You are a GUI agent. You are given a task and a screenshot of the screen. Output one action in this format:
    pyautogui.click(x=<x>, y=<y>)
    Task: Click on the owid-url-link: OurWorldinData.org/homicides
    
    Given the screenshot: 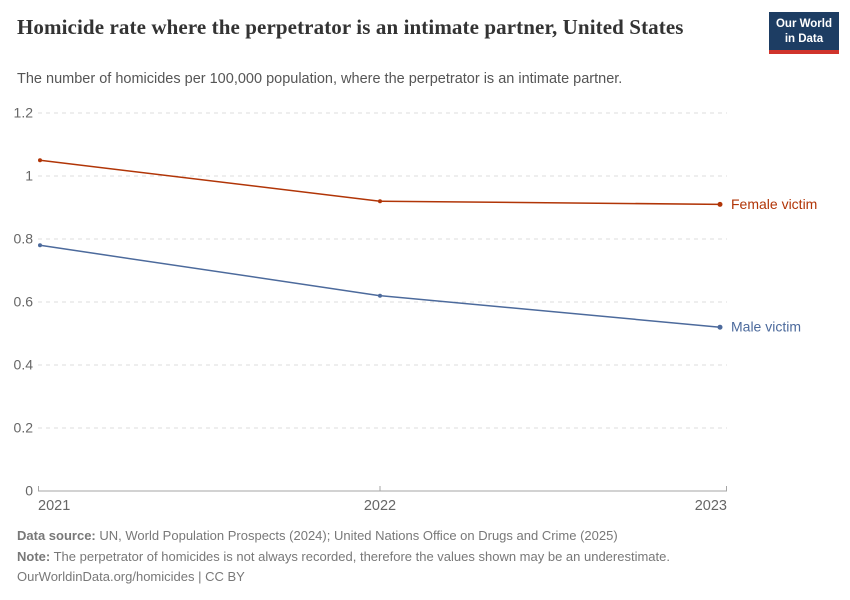 What is the action you would take?
    pyautogui.click(x=106, y=576)
    